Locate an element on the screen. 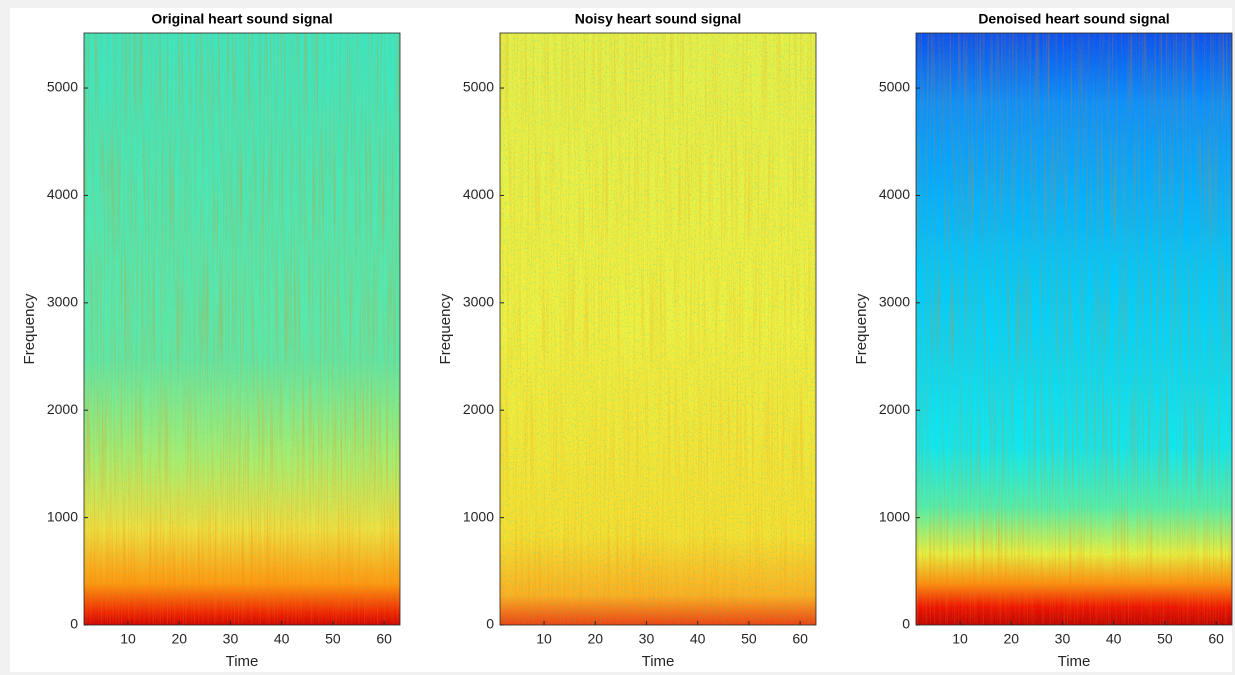 The height and width of the screenshot is (675, 1235). chart-title: Noisy heart sound signal is located at coordinates (658, 19).